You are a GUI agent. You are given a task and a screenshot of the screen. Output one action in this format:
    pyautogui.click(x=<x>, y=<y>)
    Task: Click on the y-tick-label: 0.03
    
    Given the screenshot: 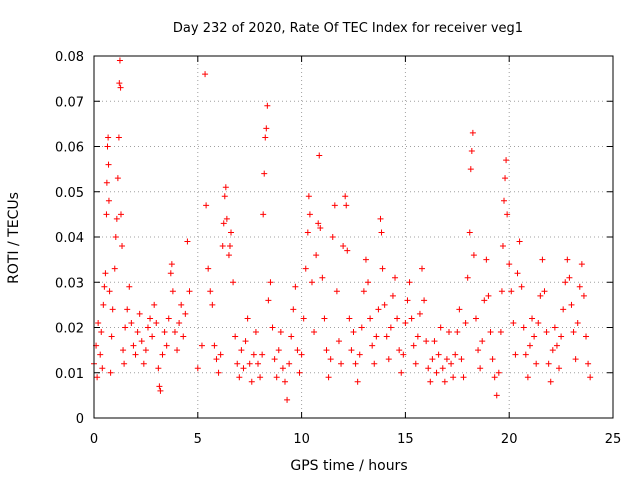 What is the action you would take?
    pyautogui.click(x=69, y=283)
    